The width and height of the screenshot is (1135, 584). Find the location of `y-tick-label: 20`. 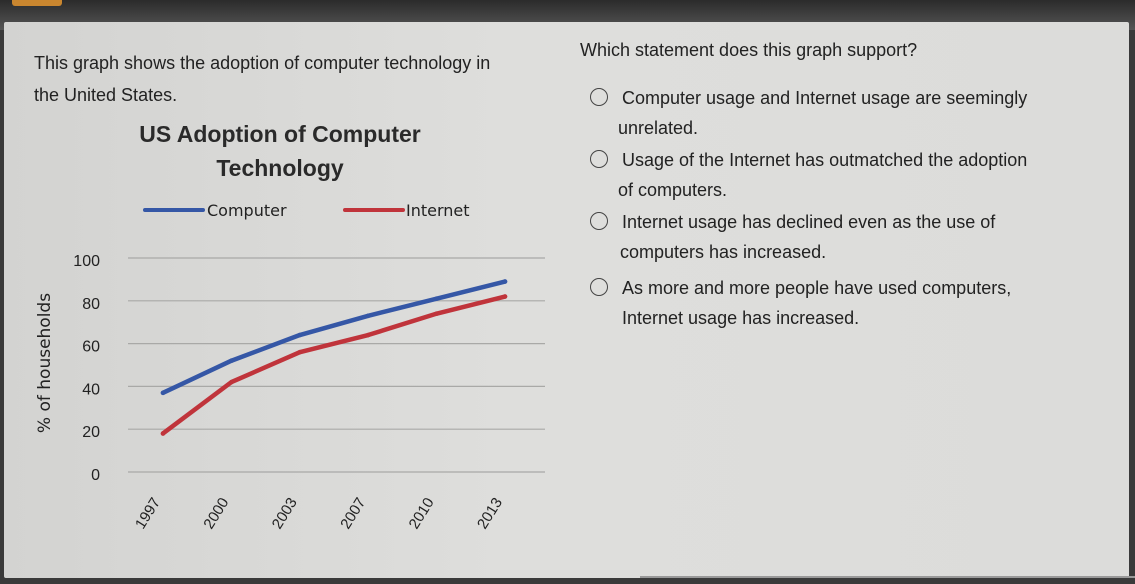

y-tick-label: 20 is located at coordinates (91, 432).